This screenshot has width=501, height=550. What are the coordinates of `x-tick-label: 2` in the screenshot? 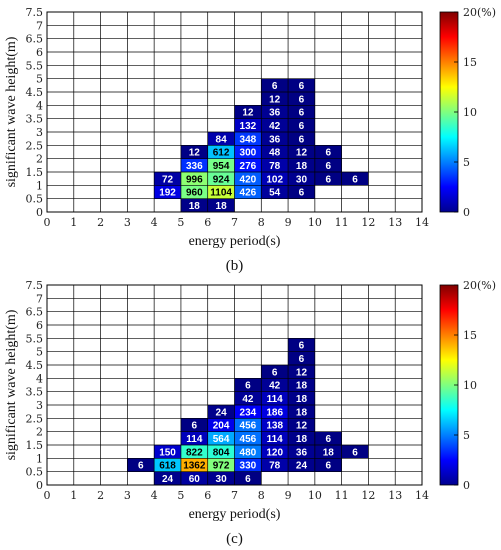 It's located at (100, 222).